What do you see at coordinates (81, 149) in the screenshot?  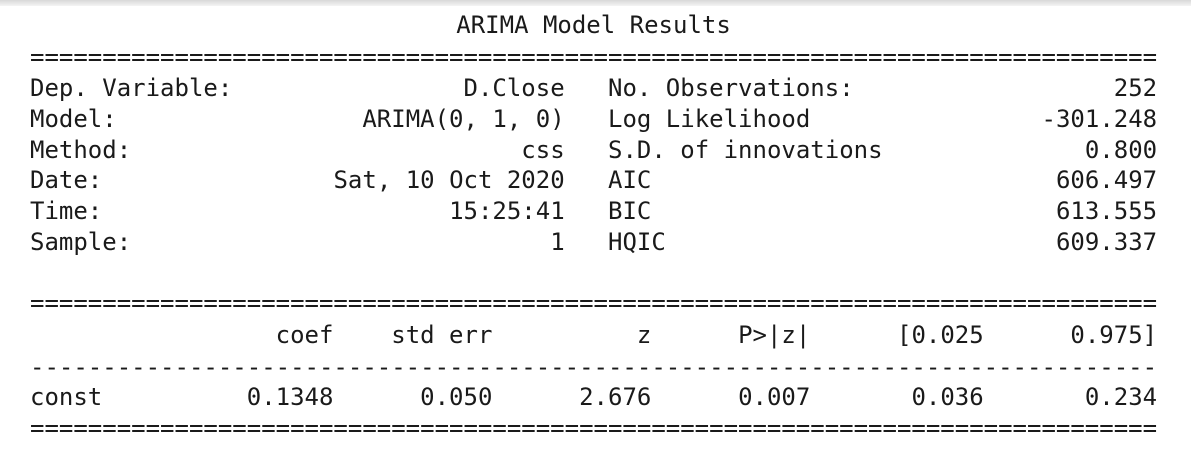 I see `field-label: Method:` at bounding box center [81, 149].